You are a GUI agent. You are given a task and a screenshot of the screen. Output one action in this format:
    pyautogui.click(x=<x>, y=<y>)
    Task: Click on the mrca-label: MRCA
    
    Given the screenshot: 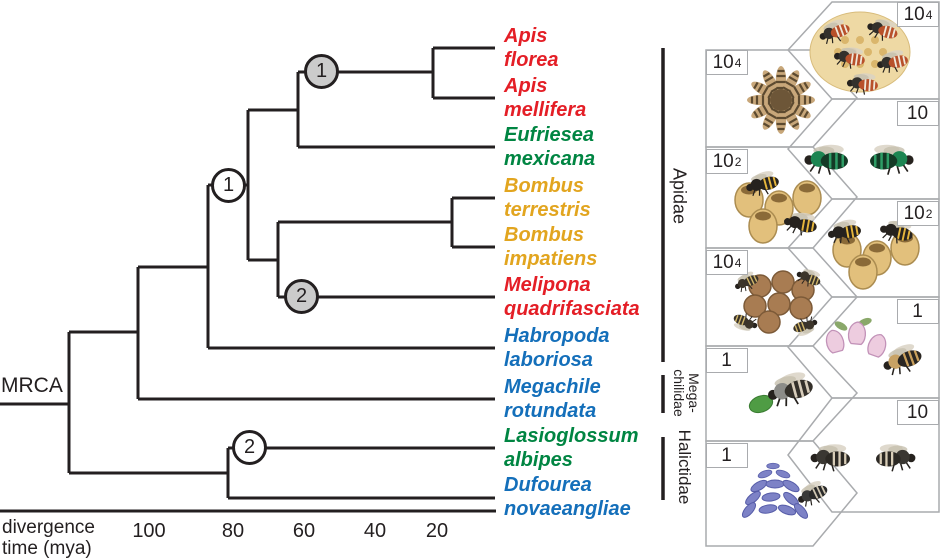 What is the action you would take?
    pyautogui.click(x=32, y=385)
    